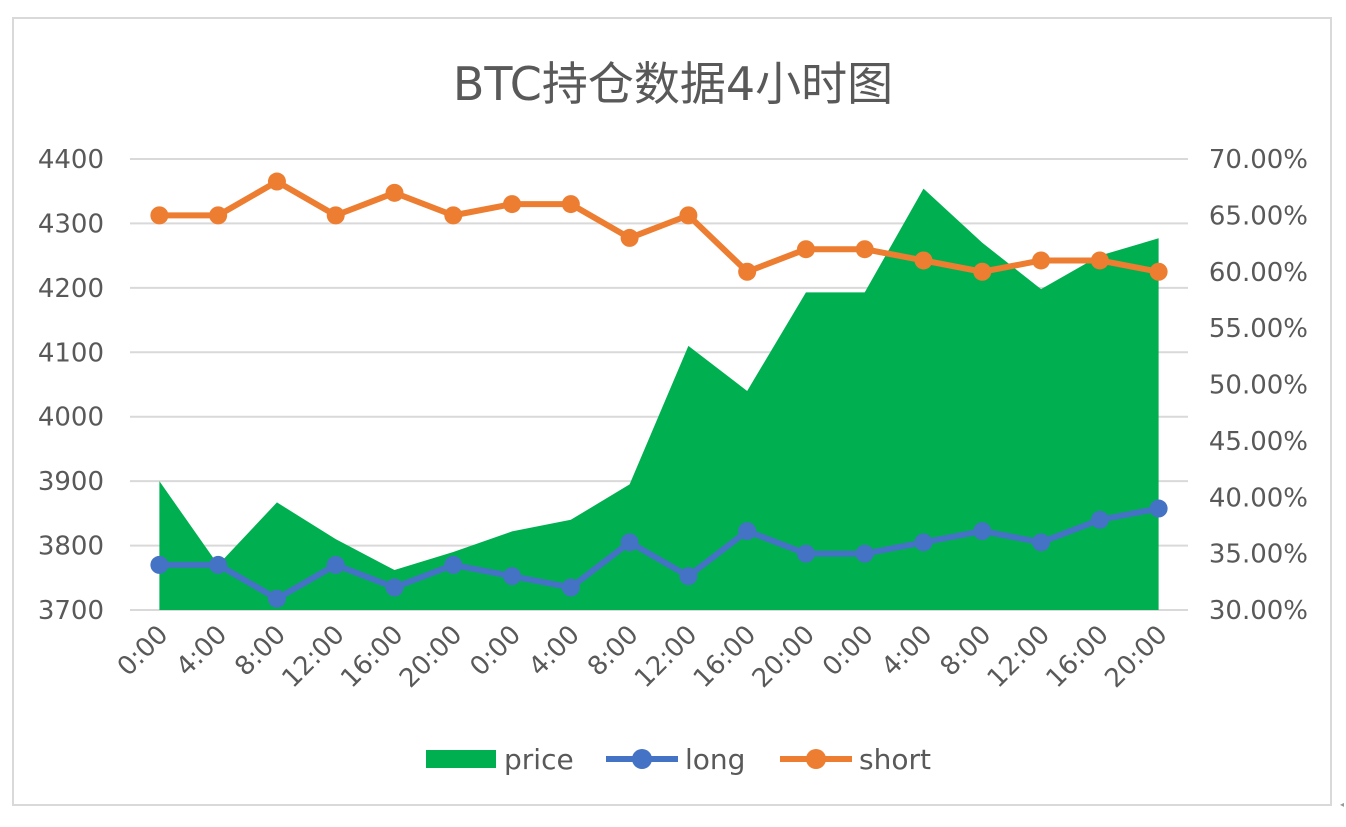 This screenshot has height=827, width=1346. I want to click on y-left-tick-label: 3800, so click(71, 547).